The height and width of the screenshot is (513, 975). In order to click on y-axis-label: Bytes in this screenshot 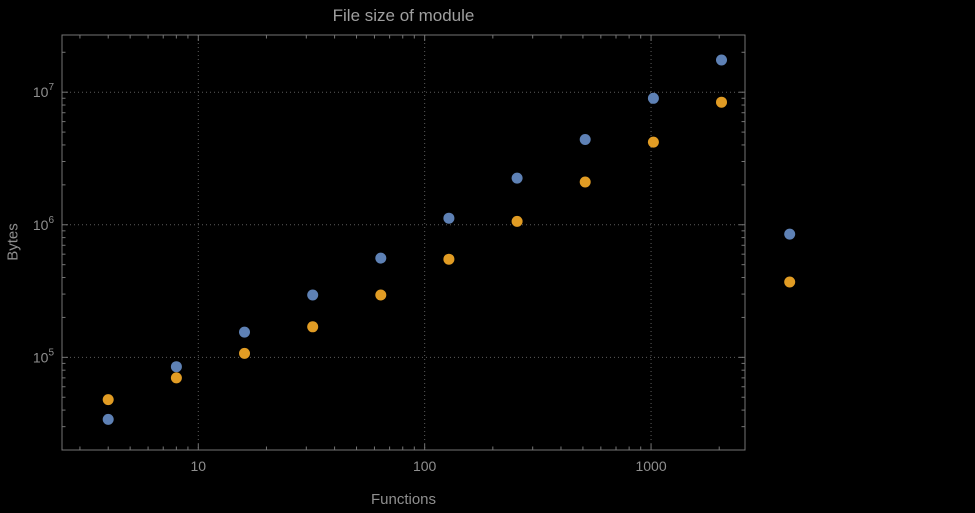, I will do `click(13, 242)`.